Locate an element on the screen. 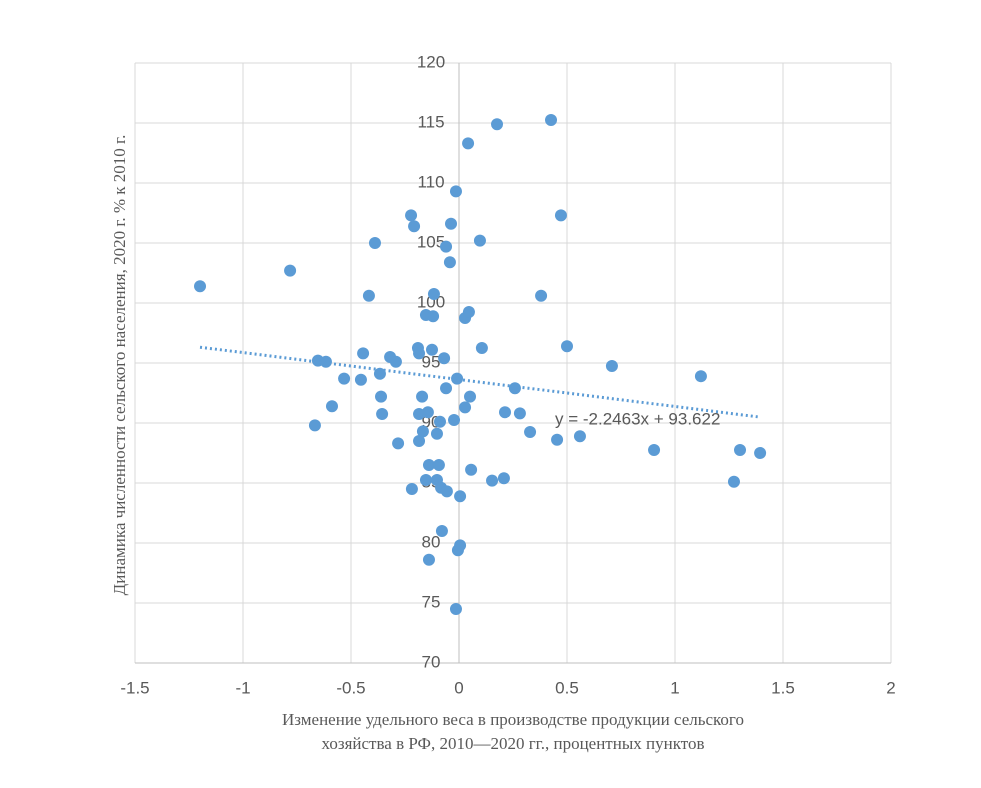  x-tick-label: 0.5 is located at coordinates (567, 687).